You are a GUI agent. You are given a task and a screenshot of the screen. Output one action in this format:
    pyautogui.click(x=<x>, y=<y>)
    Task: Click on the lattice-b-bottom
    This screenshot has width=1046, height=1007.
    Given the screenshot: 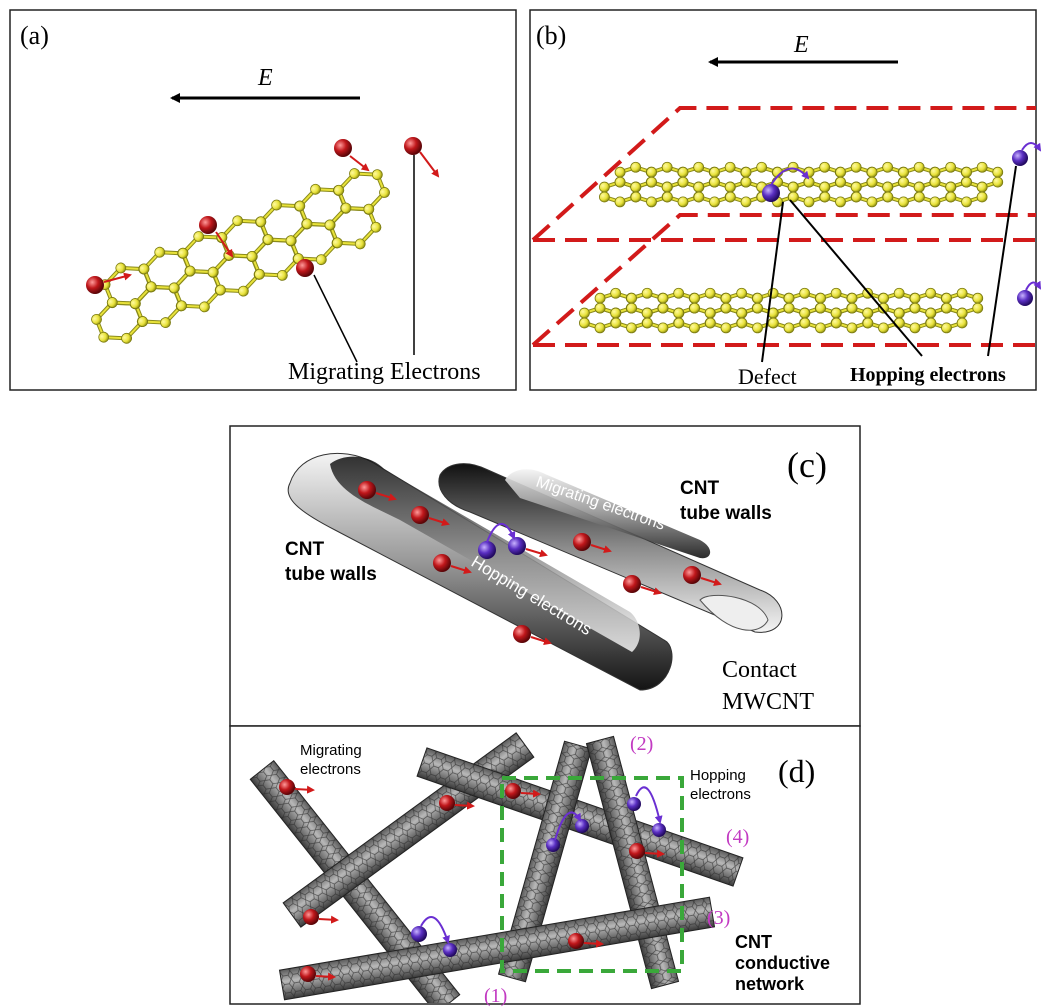 What is the action you would take?
    pyautogui.click(x=781, y=310)
    